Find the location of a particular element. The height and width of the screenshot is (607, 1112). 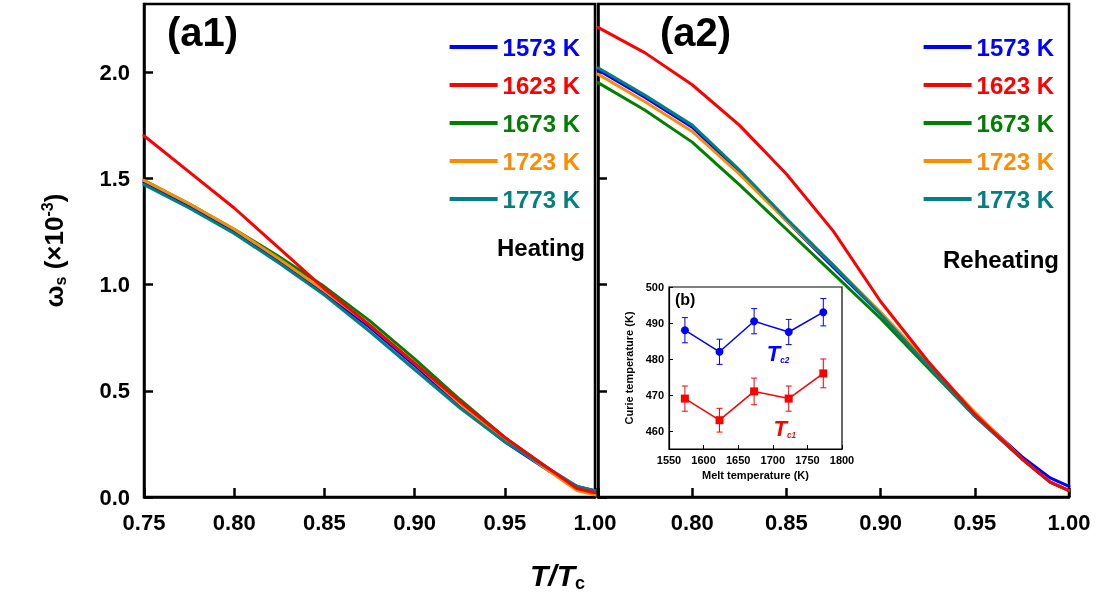

x-tick-label: 1550 is located at coordinates (669, 459).